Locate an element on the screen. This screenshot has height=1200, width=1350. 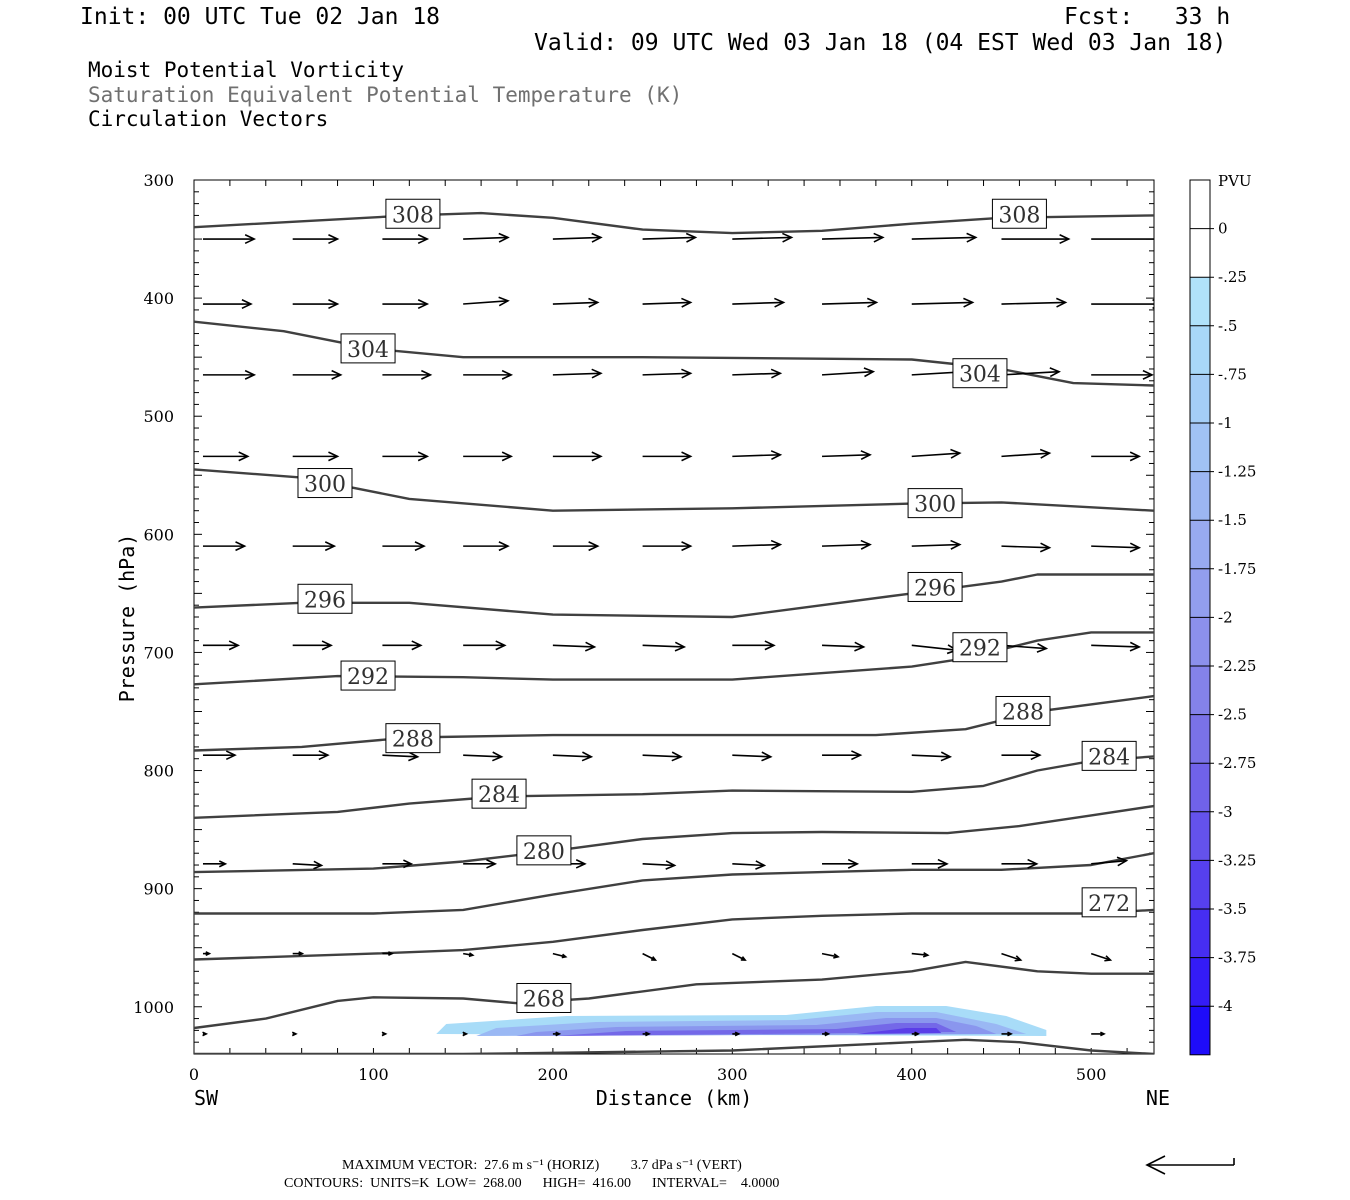
init-time: Init: 00 UTC Tue 02 Jan 18 is located at coordinates (260, 17).